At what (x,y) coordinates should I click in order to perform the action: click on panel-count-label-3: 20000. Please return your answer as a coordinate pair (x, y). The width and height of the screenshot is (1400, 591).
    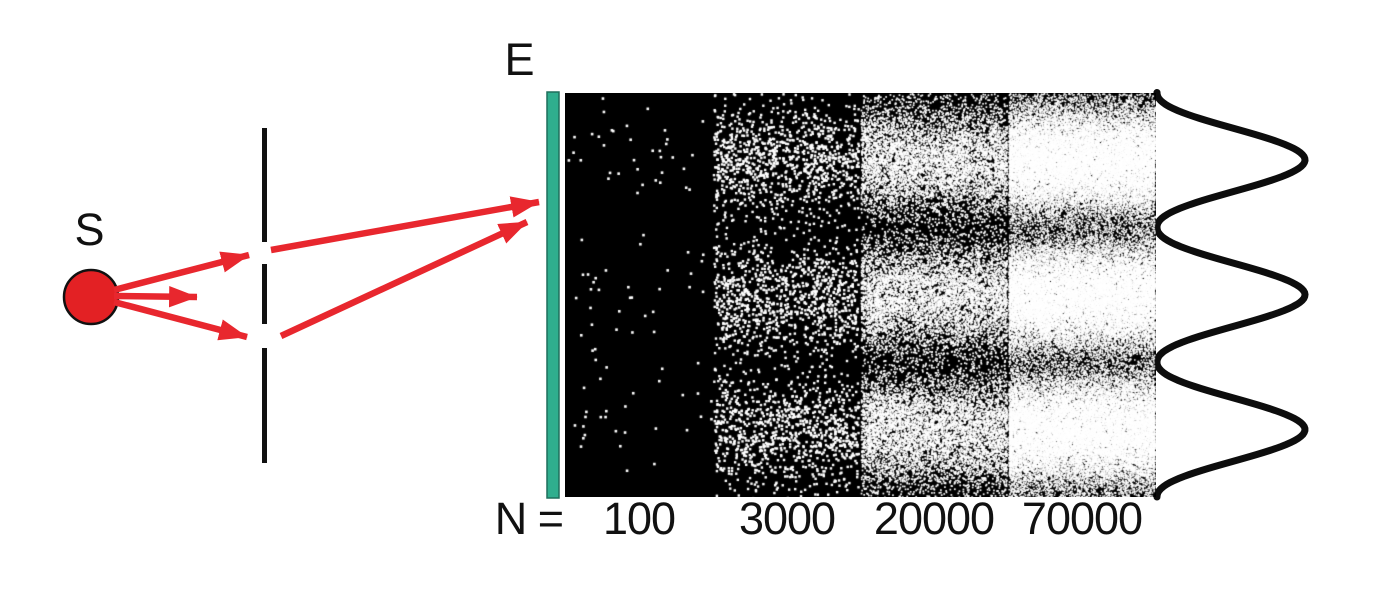
    Looking at the image, I should click on (934, 518).